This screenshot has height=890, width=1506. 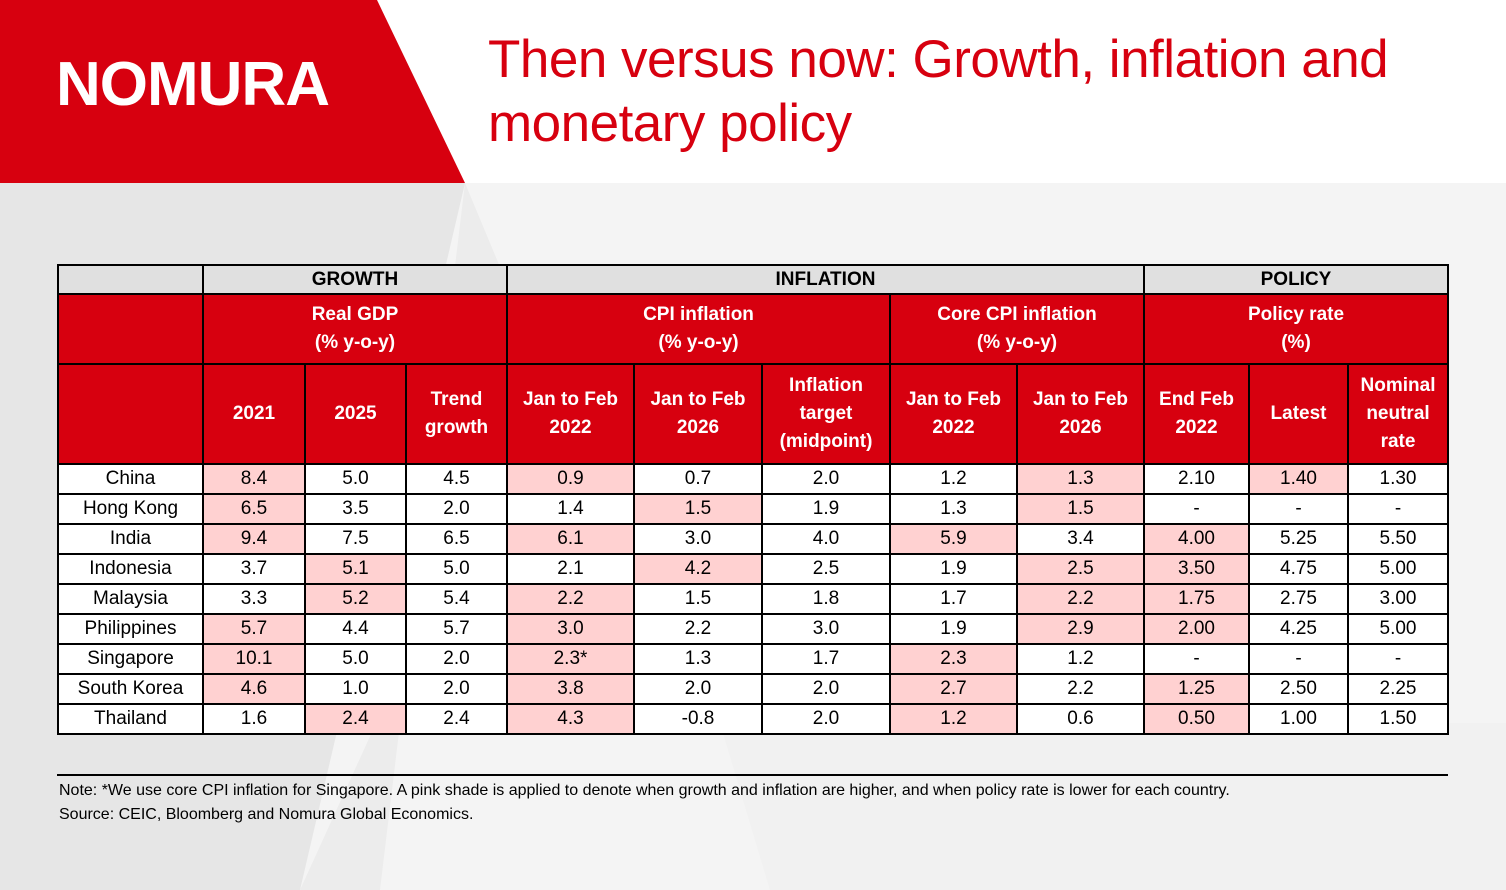 What do you see at coordinates (254, 719) in the screenshot?
I see `value-cell: 1.6` at bounding box center [254, 719].